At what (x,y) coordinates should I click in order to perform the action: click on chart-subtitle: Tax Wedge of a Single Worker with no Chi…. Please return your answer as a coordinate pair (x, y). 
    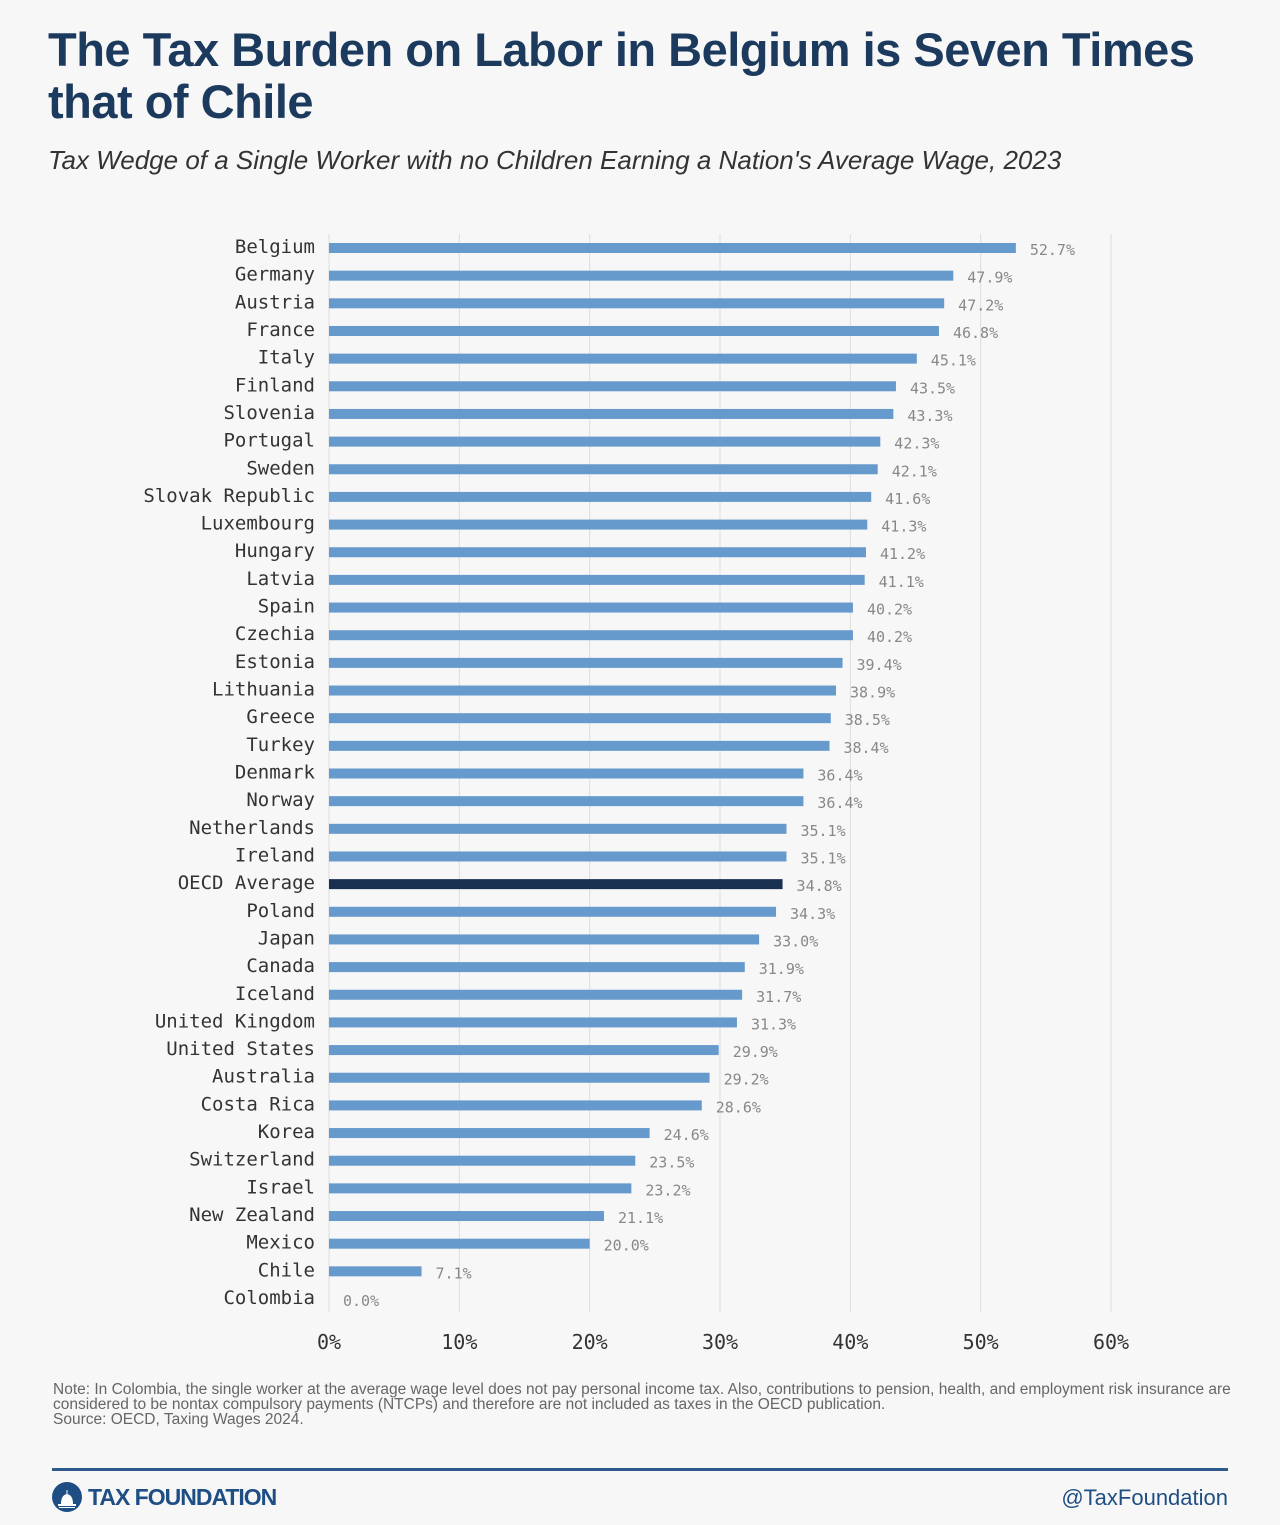
    Looking at the image, I should click on (555, 160).